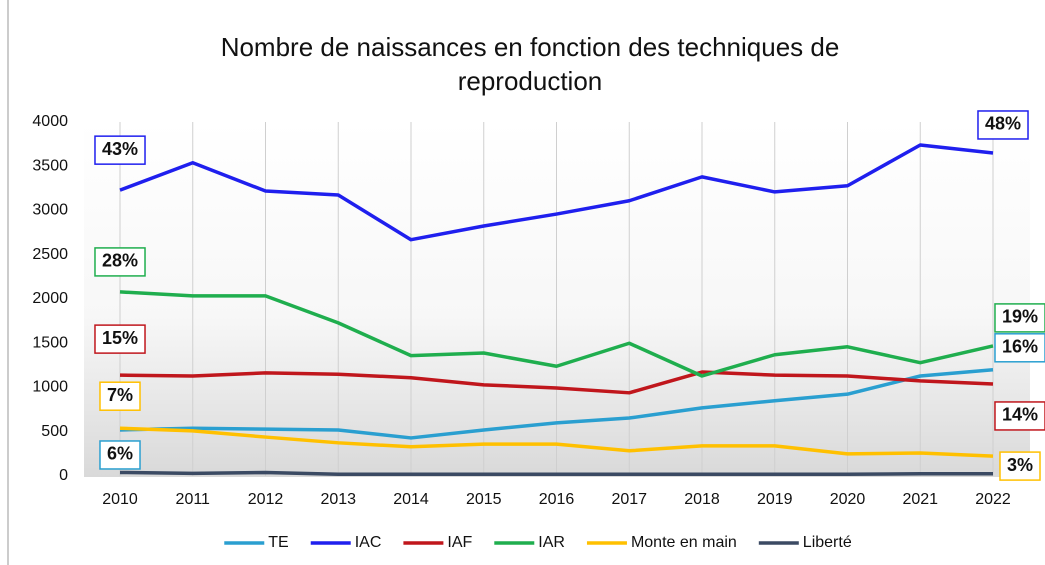  What do you see at coordinates (266, 499) in the screenshot?
I see `x-tick-label: 2012` at bounding box center [266, 499].